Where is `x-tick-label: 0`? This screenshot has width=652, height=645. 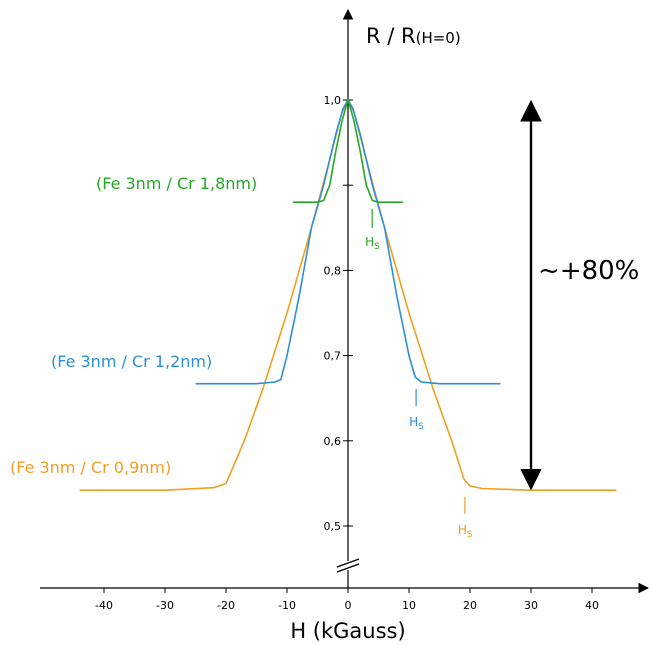
x-tick-label: 0 is located at coordinates (348, 605).